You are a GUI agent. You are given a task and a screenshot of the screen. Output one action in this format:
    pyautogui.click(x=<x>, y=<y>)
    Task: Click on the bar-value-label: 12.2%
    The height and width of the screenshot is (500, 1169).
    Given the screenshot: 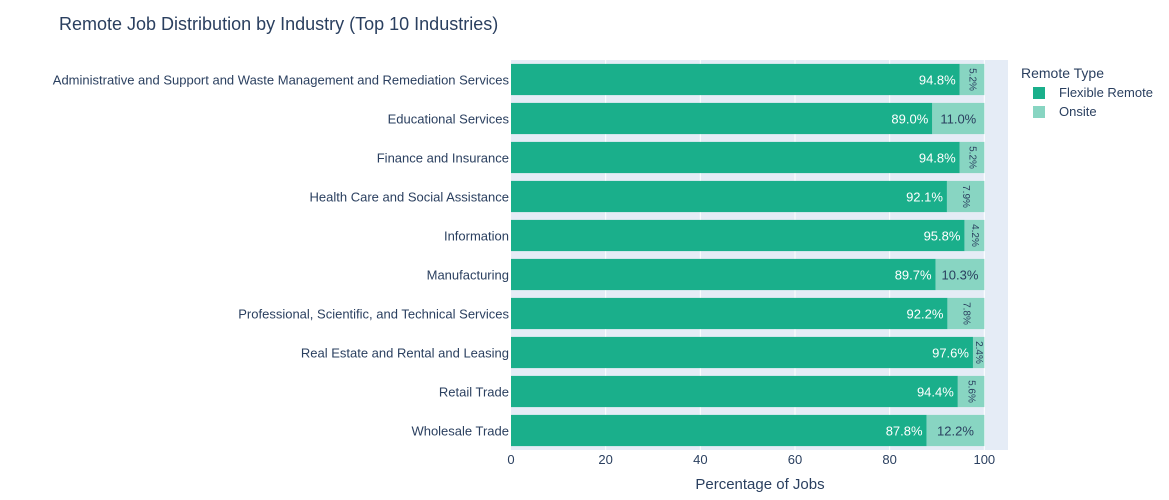 What is the action you would take?
    pyautogui.click(x=955, y=431)
    